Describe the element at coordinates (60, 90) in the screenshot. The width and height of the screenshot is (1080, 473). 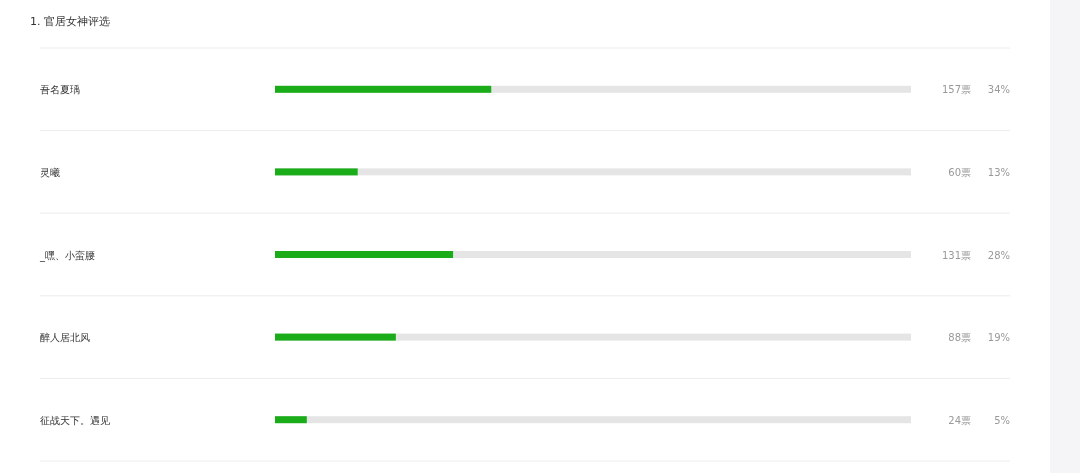
I see `y-tick-label: 吾名夏瑀` at that location.